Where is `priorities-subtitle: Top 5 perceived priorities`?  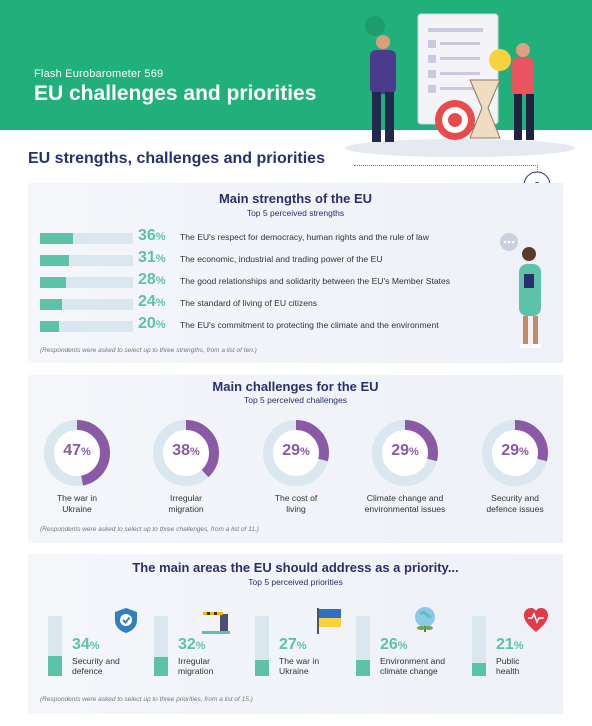 priorities-subtitle: Top 5 perceived priorities is located at coordinates (295, 582).